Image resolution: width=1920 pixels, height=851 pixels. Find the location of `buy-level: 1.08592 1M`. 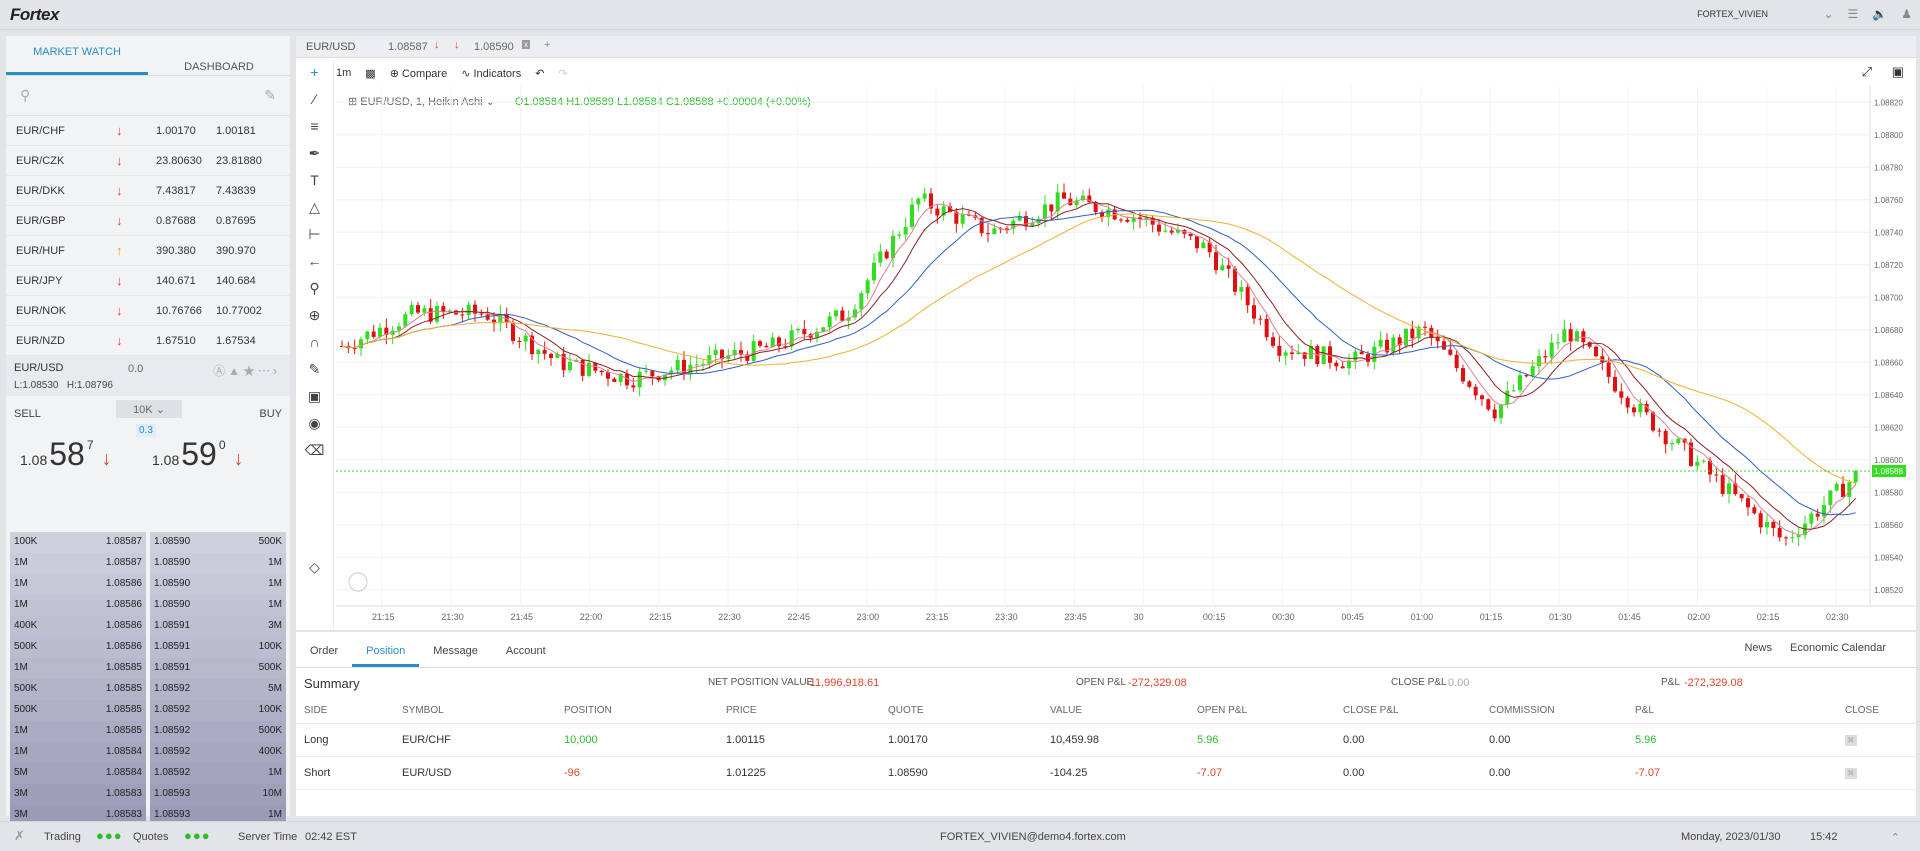

buy-level: 1.08592 1M is located at coordinates (218, 773).